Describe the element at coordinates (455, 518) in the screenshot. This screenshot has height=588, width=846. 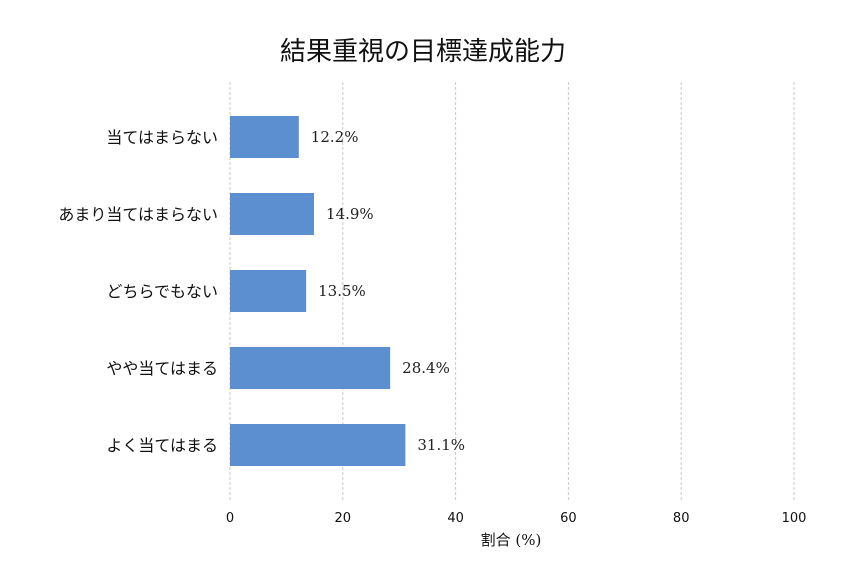
I see `x-tick-label: 40` at that location.